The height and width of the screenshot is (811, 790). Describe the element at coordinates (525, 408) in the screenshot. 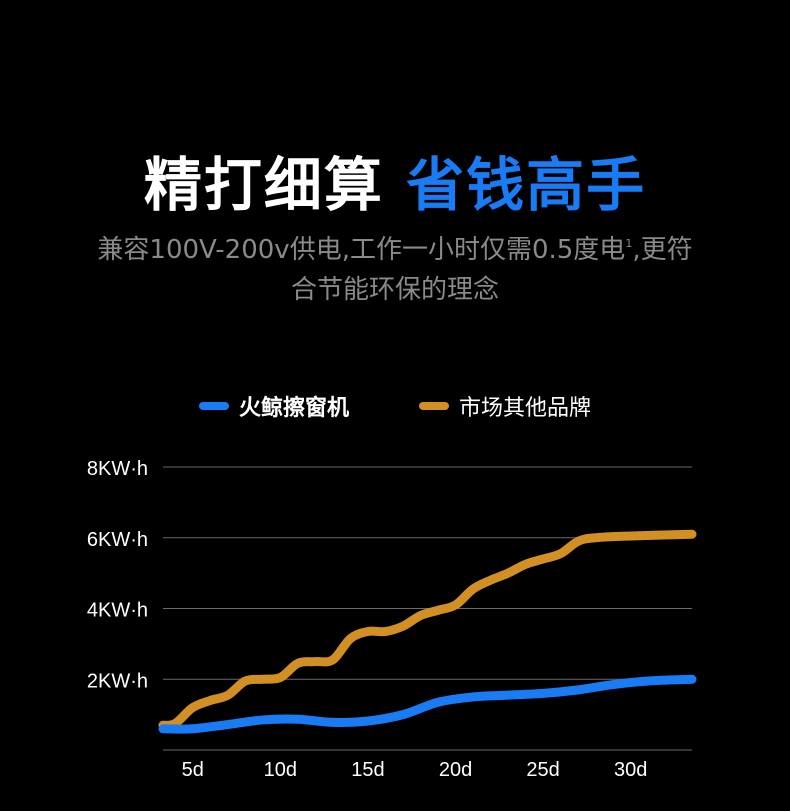

I see `legend-label: 市场其他品牌` at that location.